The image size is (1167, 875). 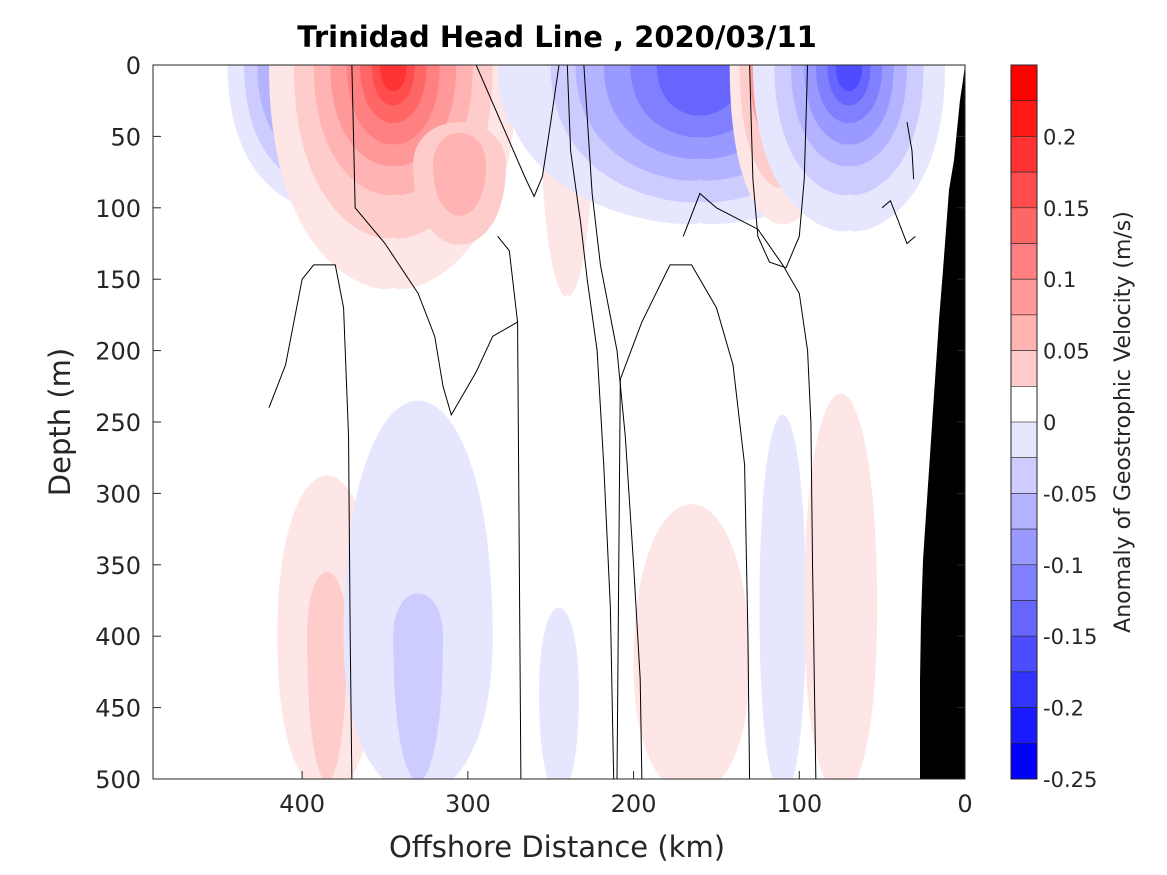 I want to click on colorbar-tick-label: -0.15, so click(x=1070, y=637).